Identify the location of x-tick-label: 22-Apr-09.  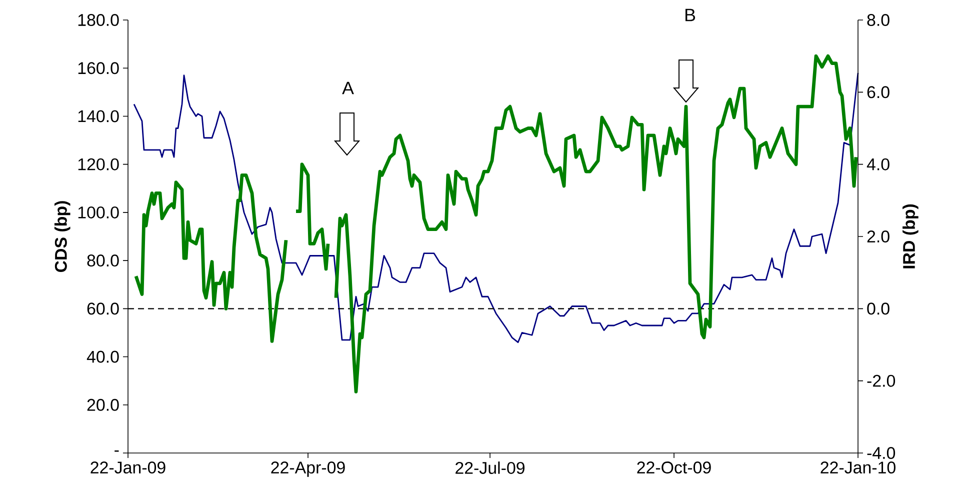
(308, 469).